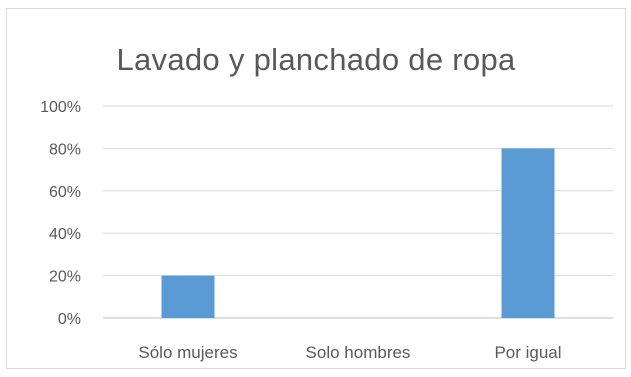  Describe the element at coordinates (65, 277) in the screenshot. I see `y-tick-label: 20%` at that location.